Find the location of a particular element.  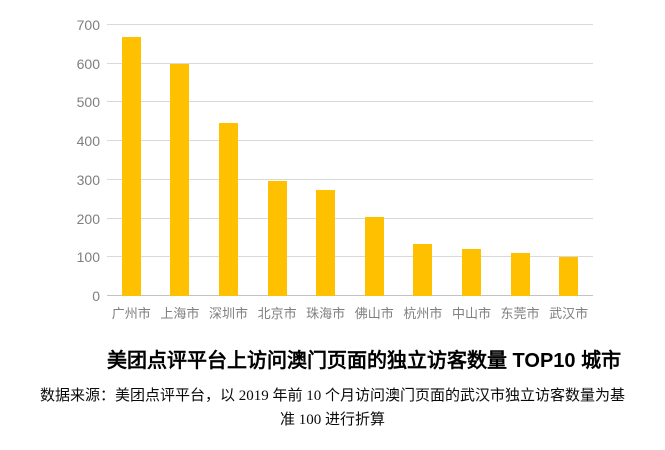

y-tick-label: 500 is located at coordinates (88, 102).